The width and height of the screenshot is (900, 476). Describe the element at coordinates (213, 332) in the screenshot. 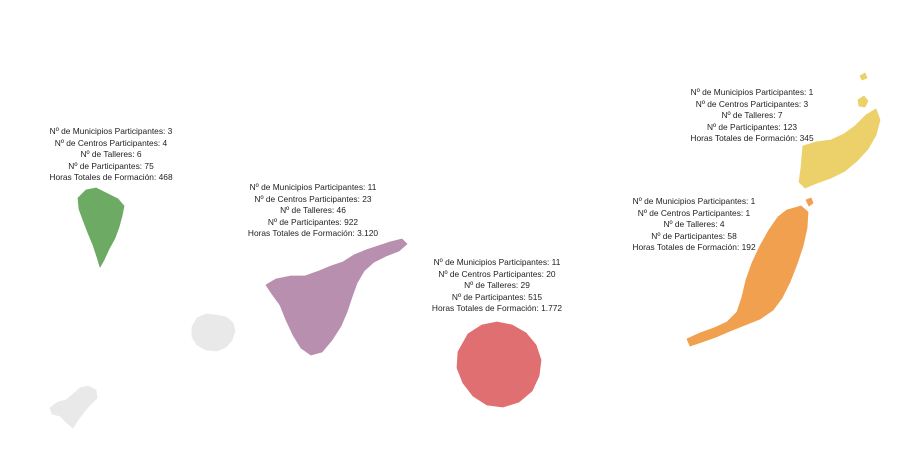

I see `island-la-gomera` at that location.